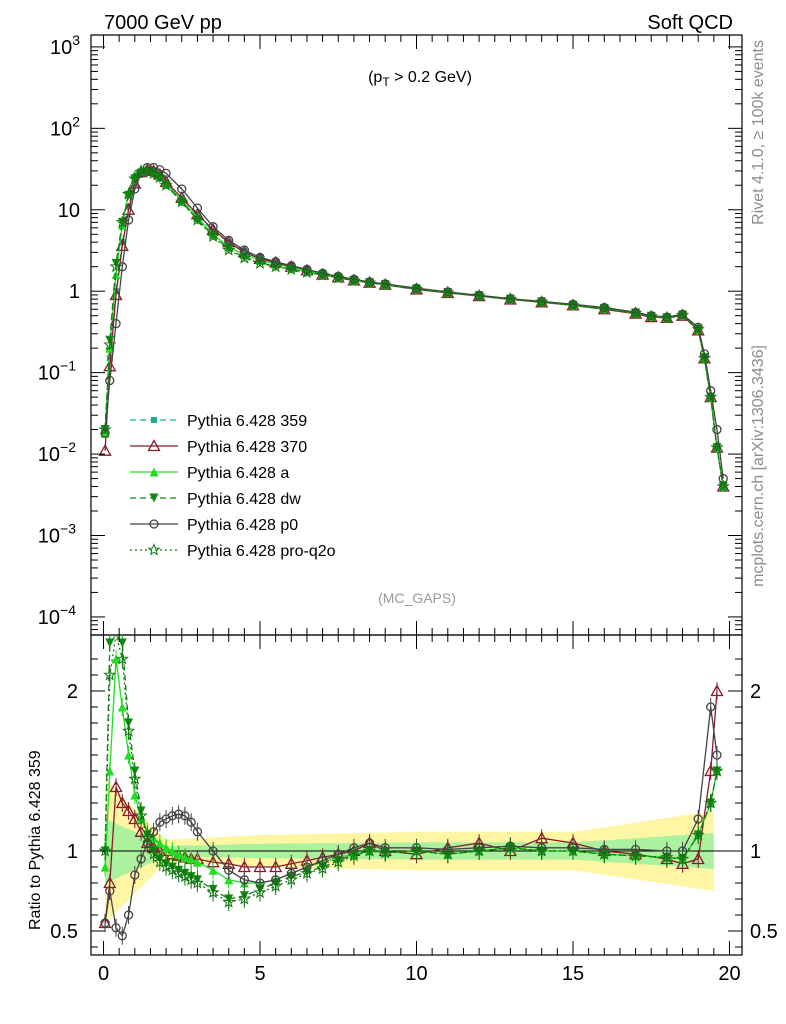  I want to click on ratio-ytick-label-right-2: 2, so click(755, 692).